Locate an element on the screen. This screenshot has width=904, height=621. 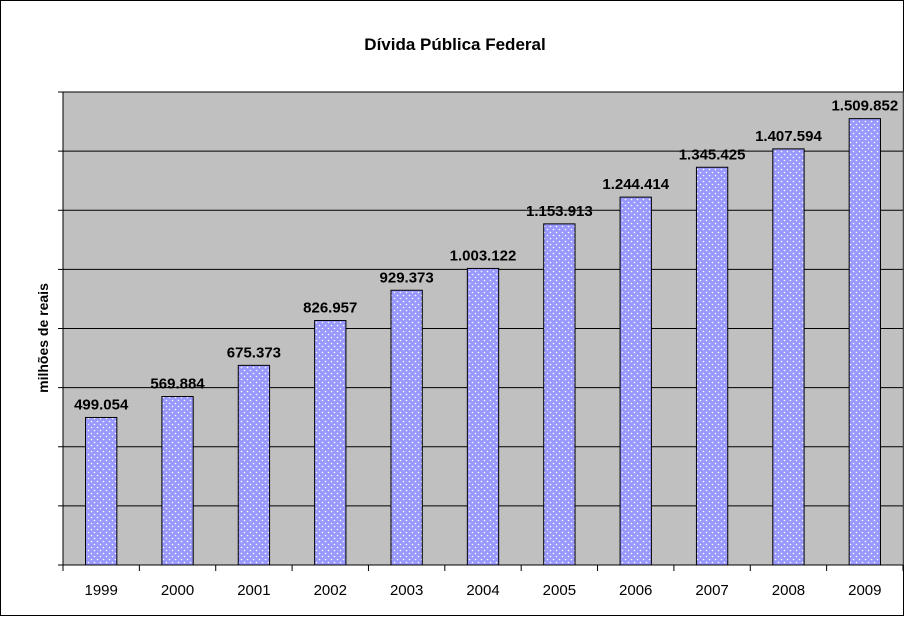
x-tick-label: 2007 is located at coordinates (711, 590).